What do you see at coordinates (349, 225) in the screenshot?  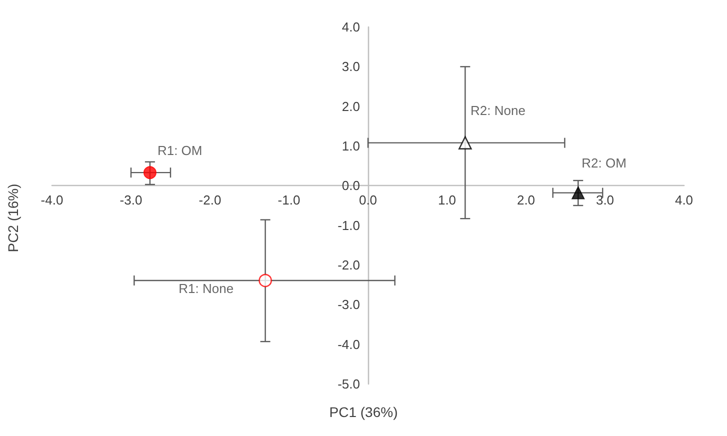 I see `y-tick-label: -1.0` at bounding box center [349, 225].